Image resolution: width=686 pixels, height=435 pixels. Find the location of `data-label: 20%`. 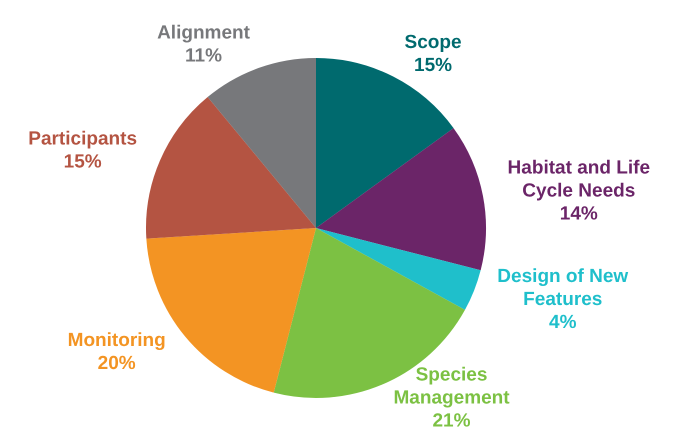

data-label: 20% is located at coordinates (117, 363).